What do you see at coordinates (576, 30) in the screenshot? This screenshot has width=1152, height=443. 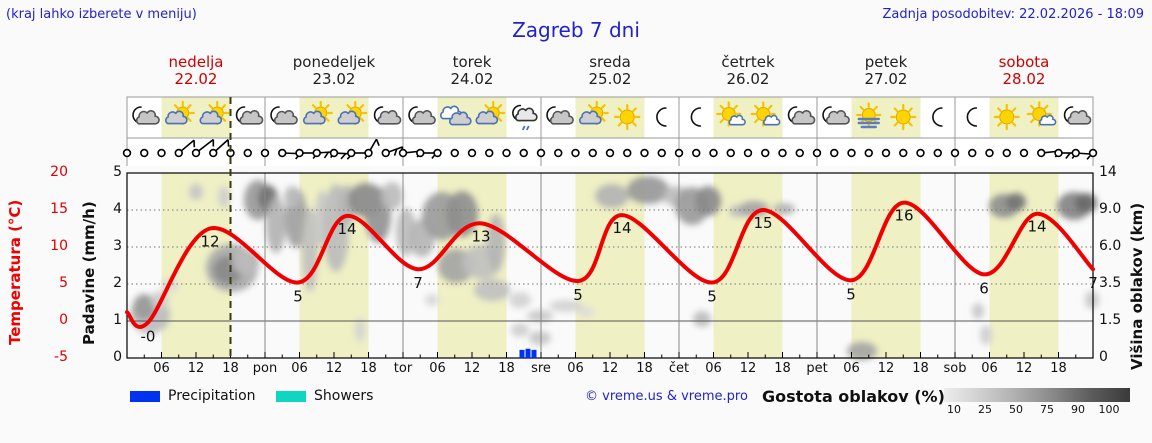 I see `page-title: Zagreb 7 dni` at bounding box center [576, 30].